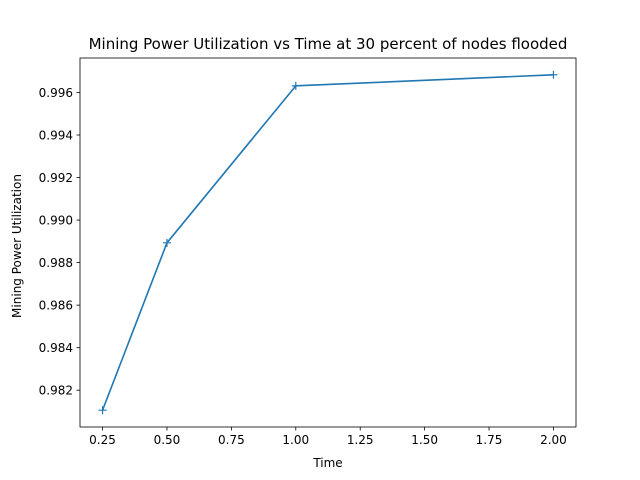 The width and height of the screenshot is (640, 480). Describe the element at coordinates (56, 220) in the screenshot. I see `y-tick-label: 0.990` at that location.